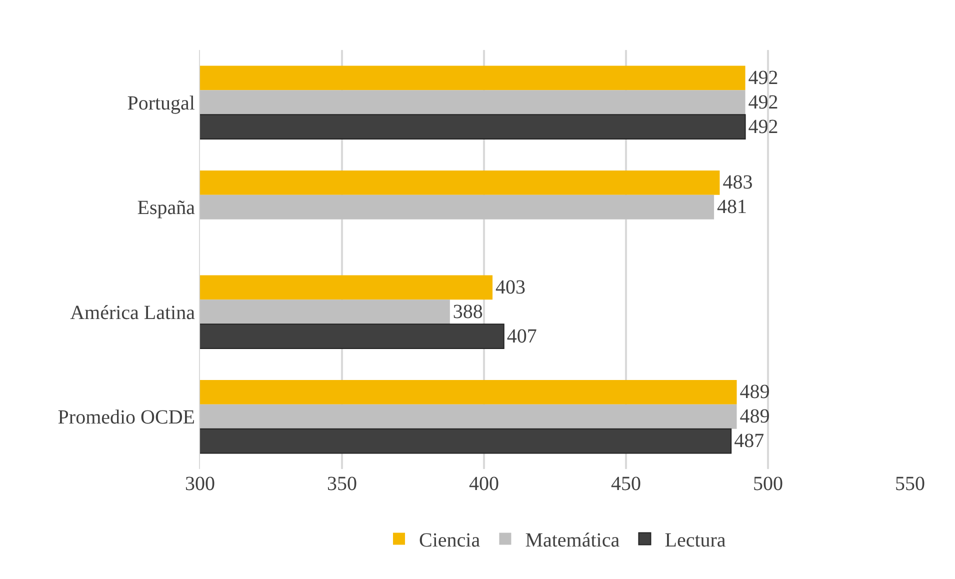 This screenshot has width=955, height=579. I want to click on y-tick-label: América Latina, so click(133, 313).